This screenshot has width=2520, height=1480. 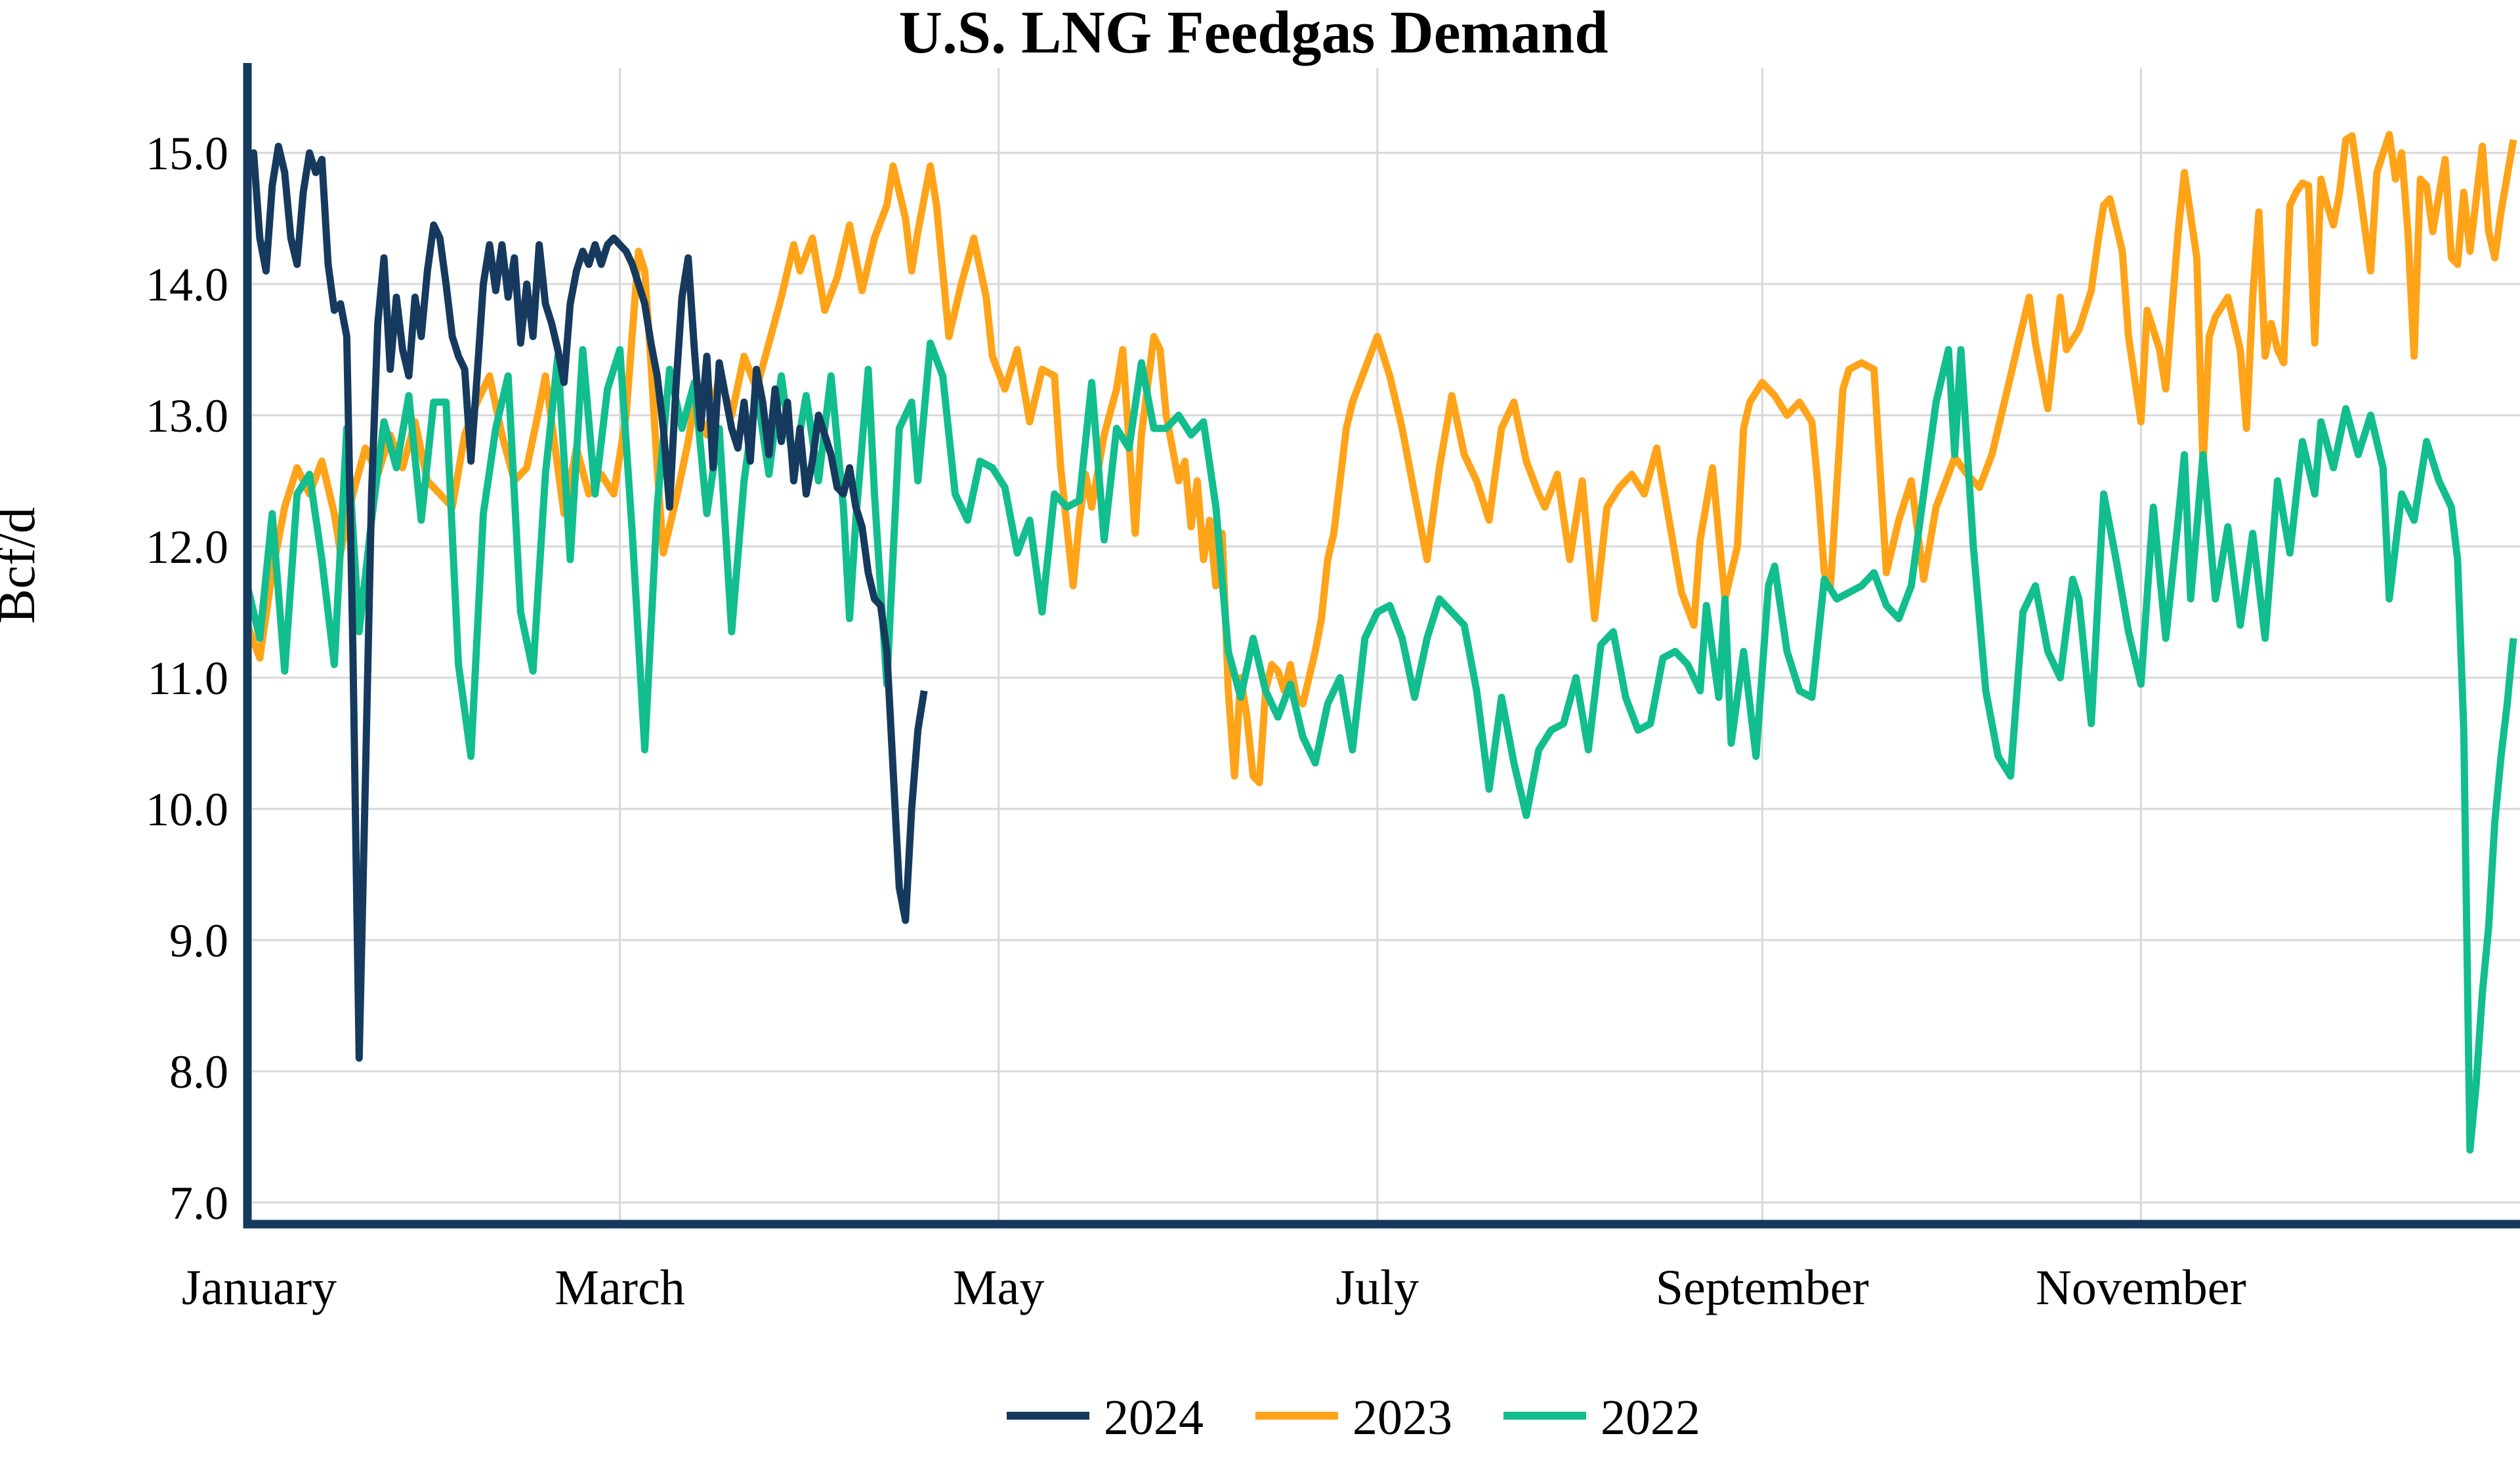 I want to click on y-tick-labels: 7.0 8.0 9.0 10.0 11.0 12.0 13.0 14.0 15.0, so click(x=187, y=678).